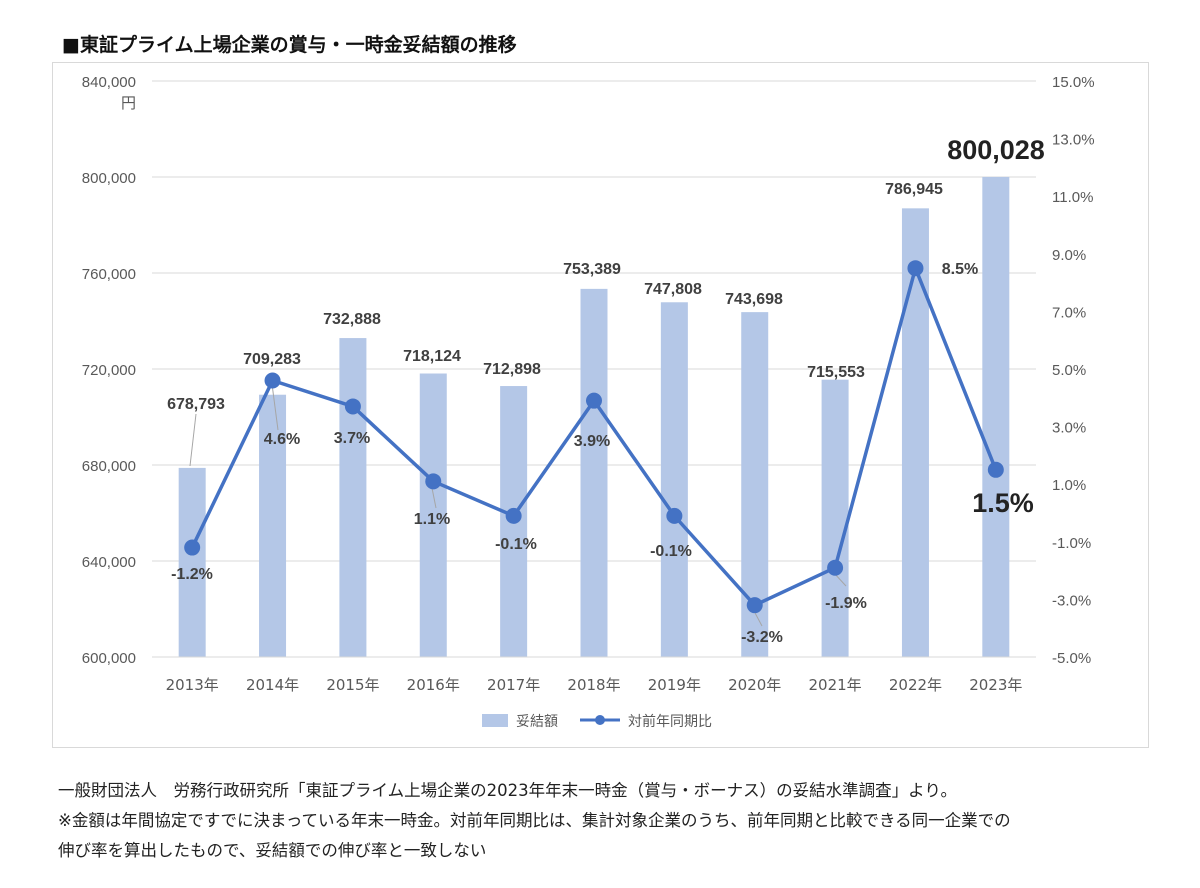 The image size is (1200, 888). What do you see at coordinates (109, 82) in the screenshot?
I see `y-left-tick-label: 840,000` at bounding box center [109, 82].